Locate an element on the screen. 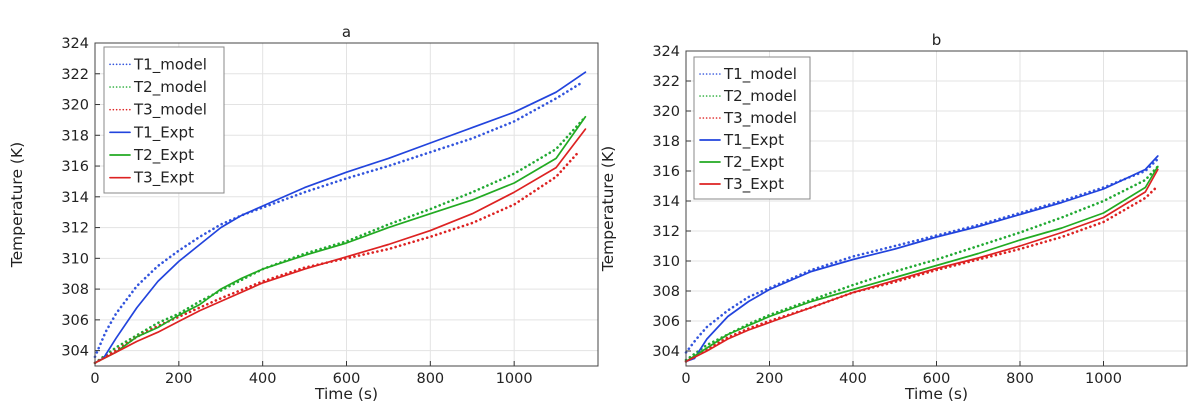  chart1-ytick-label-1: 306 is located at coordinates (666, 322).